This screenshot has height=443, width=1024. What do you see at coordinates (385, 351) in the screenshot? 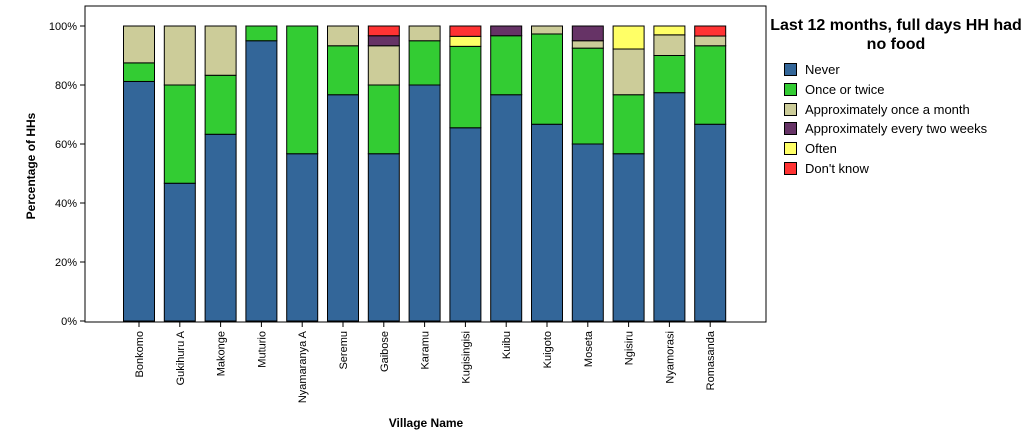
I see `x-tick-label: Gaibose` at bounding box center [385, 351].